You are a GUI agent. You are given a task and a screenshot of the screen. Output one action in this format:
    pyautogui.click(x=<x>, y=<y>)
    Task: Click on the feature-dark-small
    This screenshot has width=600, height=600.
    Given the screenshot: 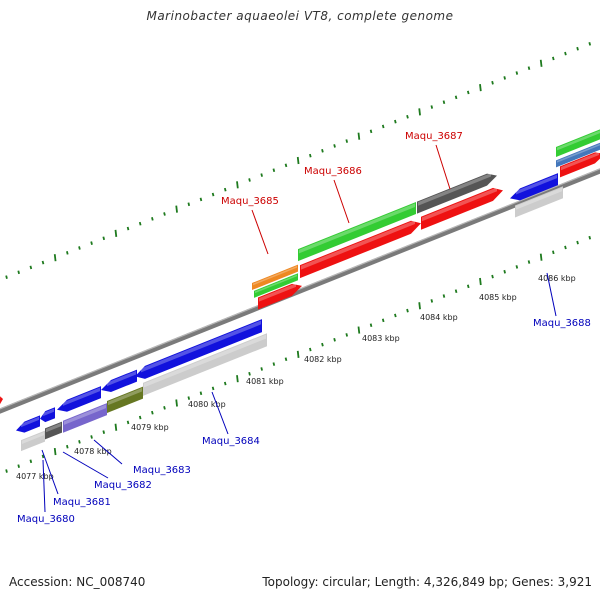 What is the action you would take?
    pyautogui.click(x=53, y=430)
    